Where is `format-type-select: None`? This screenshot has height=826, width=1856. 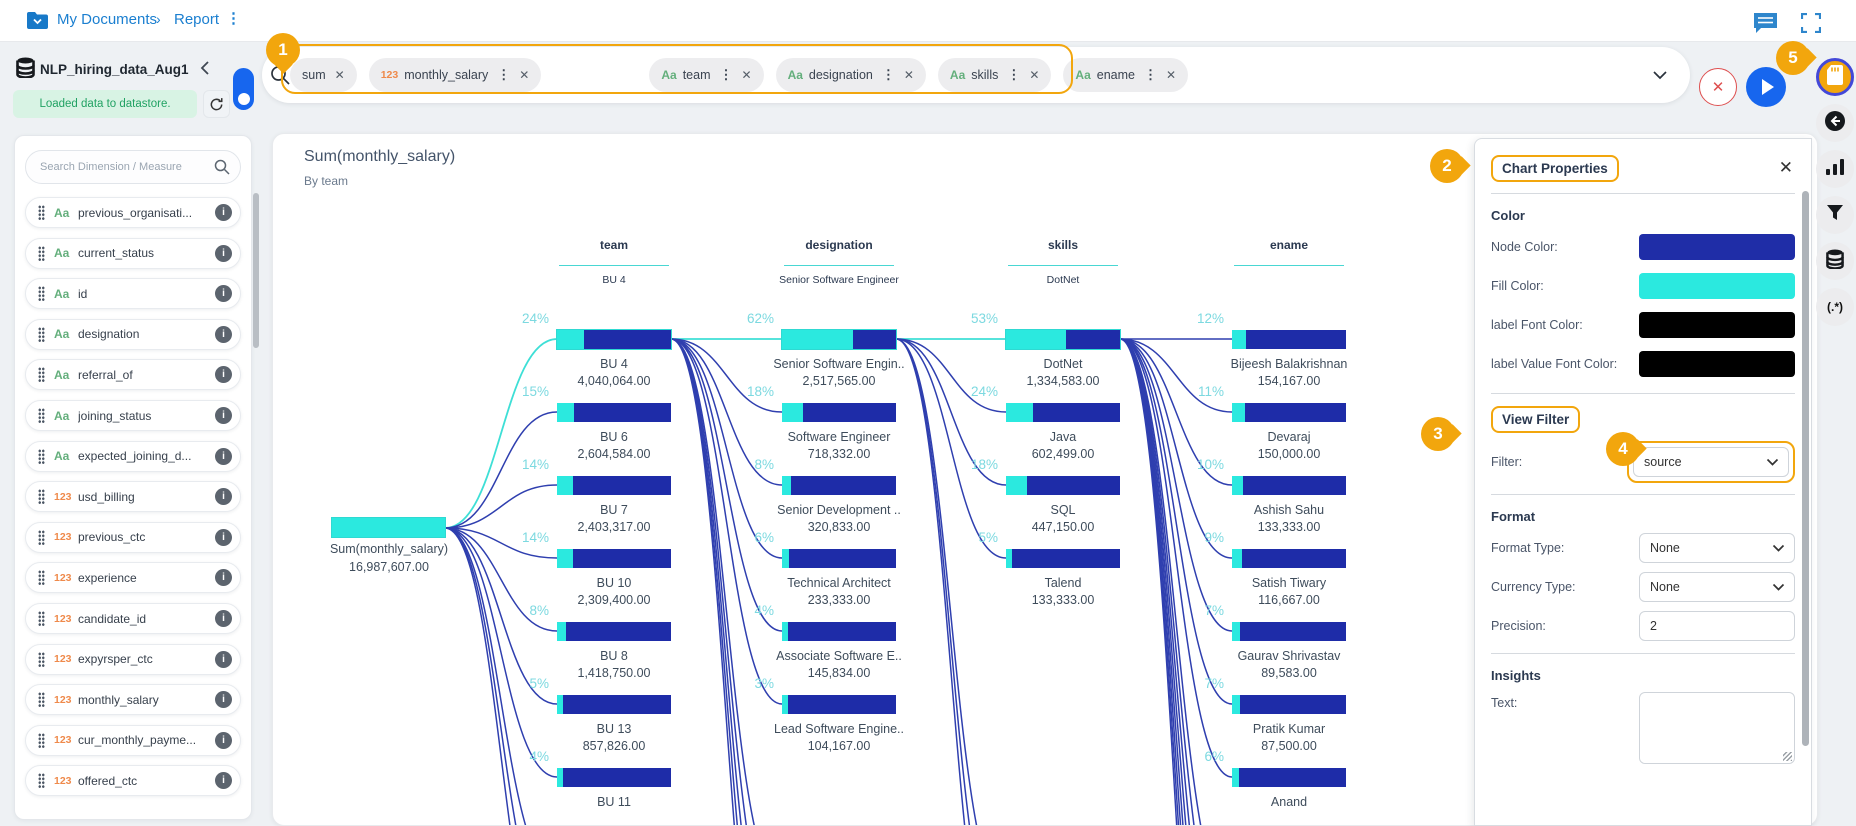 format-type-select: None is located at coordinates (1717, 548).